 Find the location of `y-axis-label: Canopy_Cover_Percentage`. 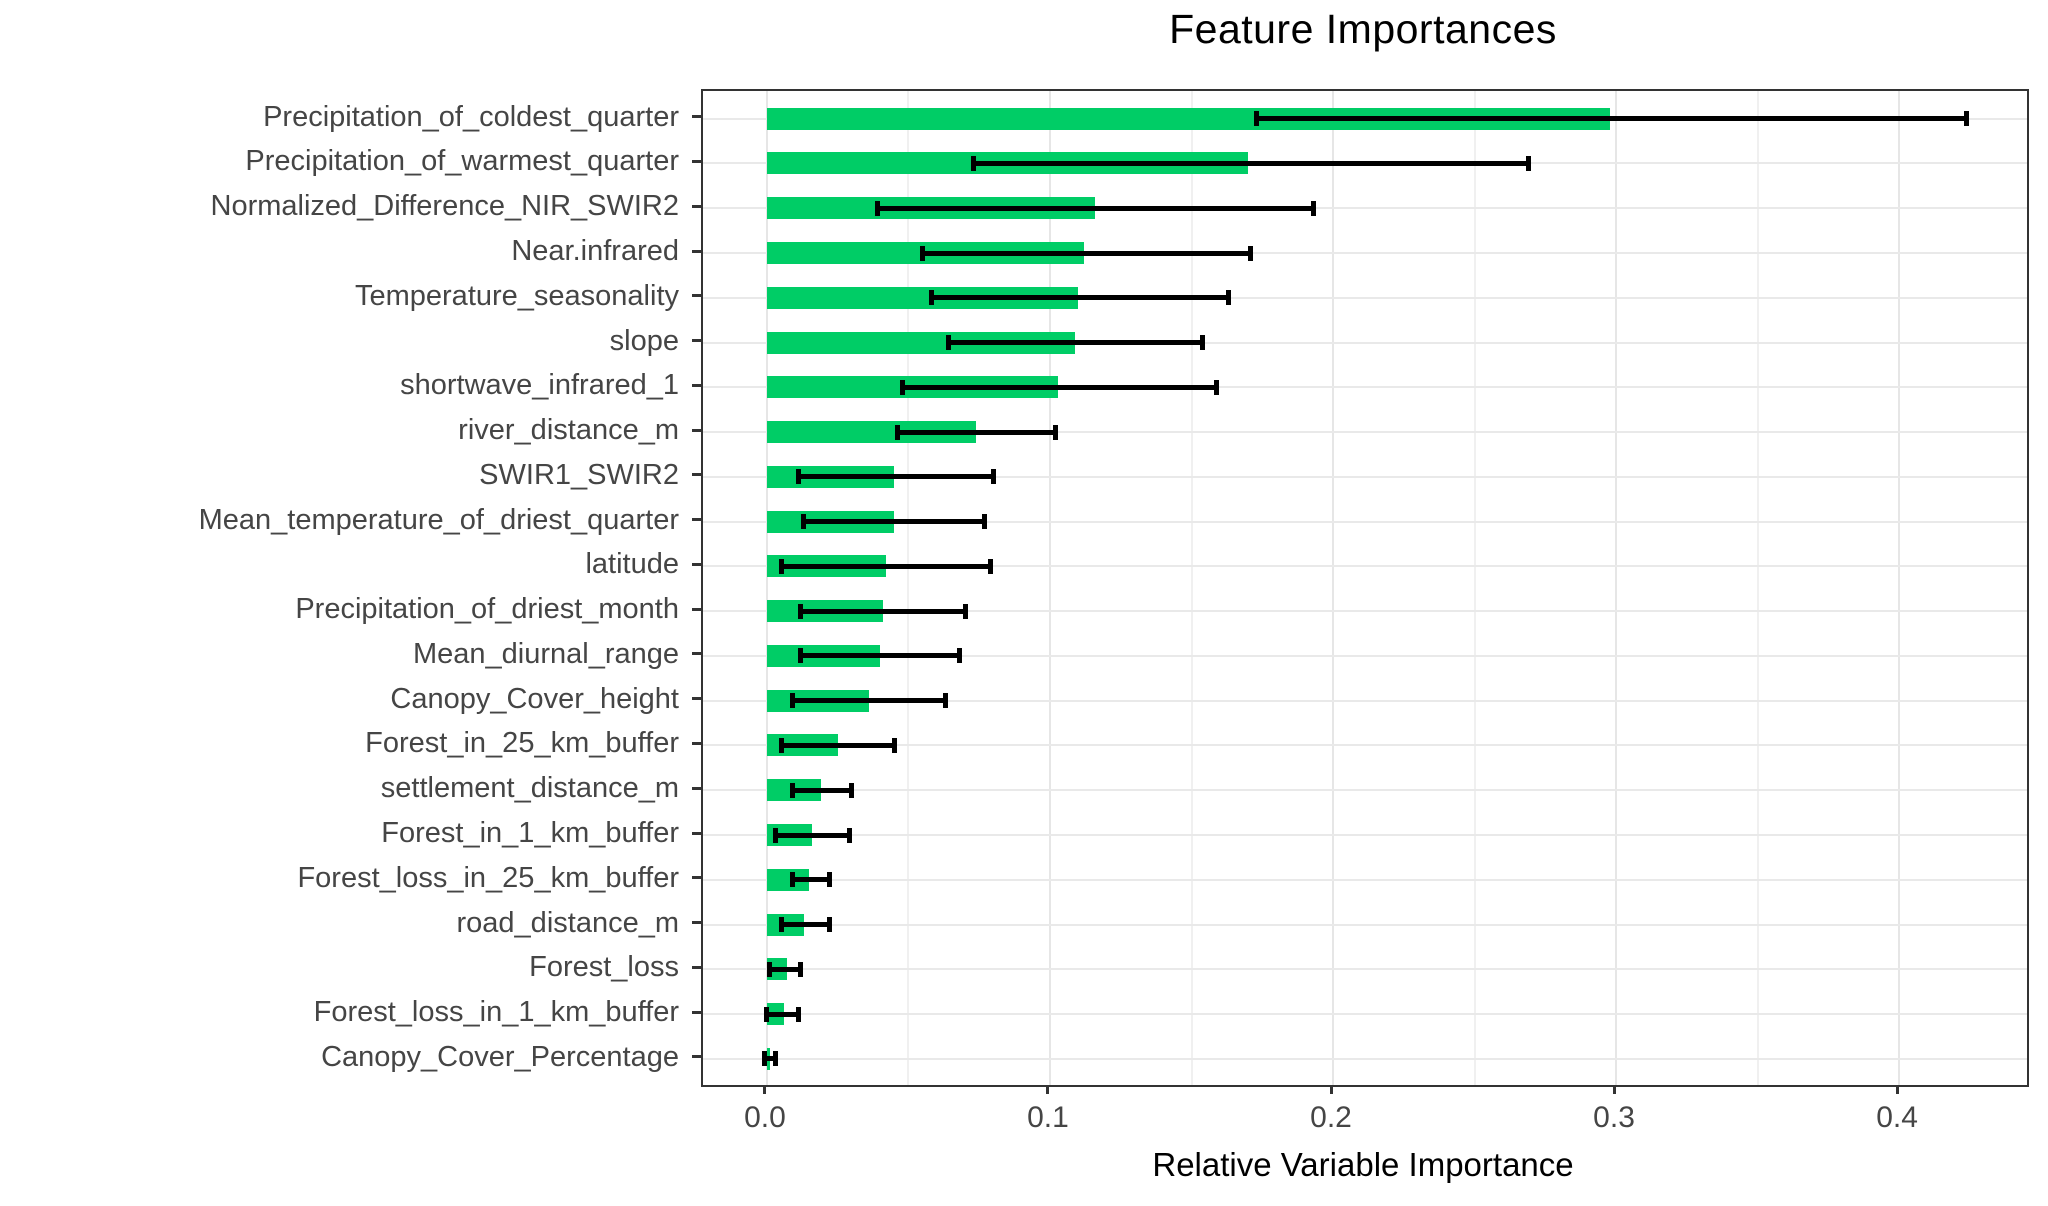

y-axis-label: Canopy_Cover_Percentage is located at coordinates (500, 1056).